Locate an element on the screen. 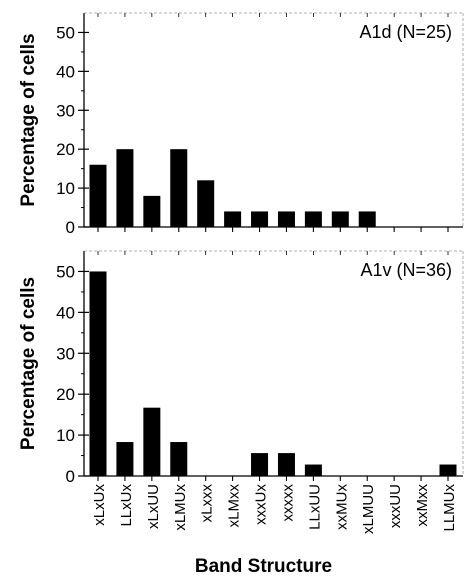  bottom-bar-xxxxx is located at coordinates (286, 464).